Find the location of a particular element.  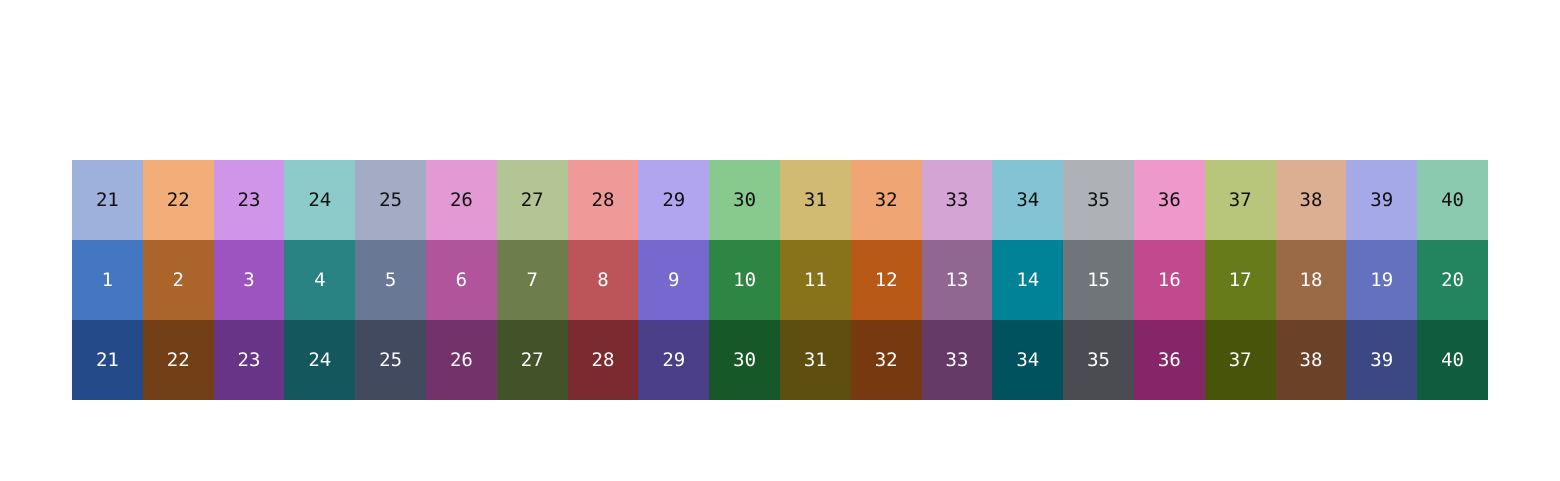

color-swatch-mid-2: 2 is located at coordinates (178, 280).